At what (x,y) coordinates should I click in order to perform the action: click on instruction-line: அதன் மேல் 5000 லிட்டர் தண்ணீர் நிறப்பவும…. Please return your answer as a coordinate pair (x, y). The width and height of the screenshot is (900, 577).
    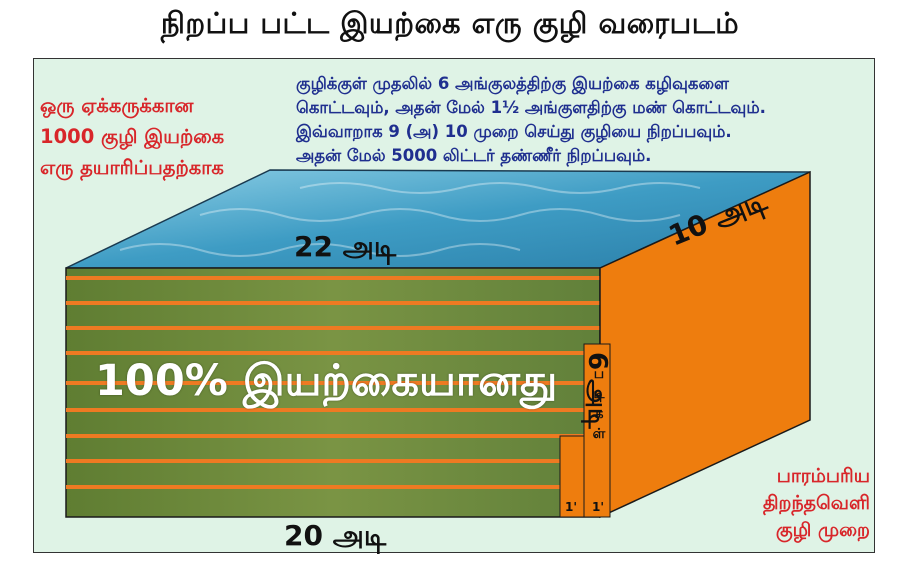
    Looking at the image, I should click on (474, 155).